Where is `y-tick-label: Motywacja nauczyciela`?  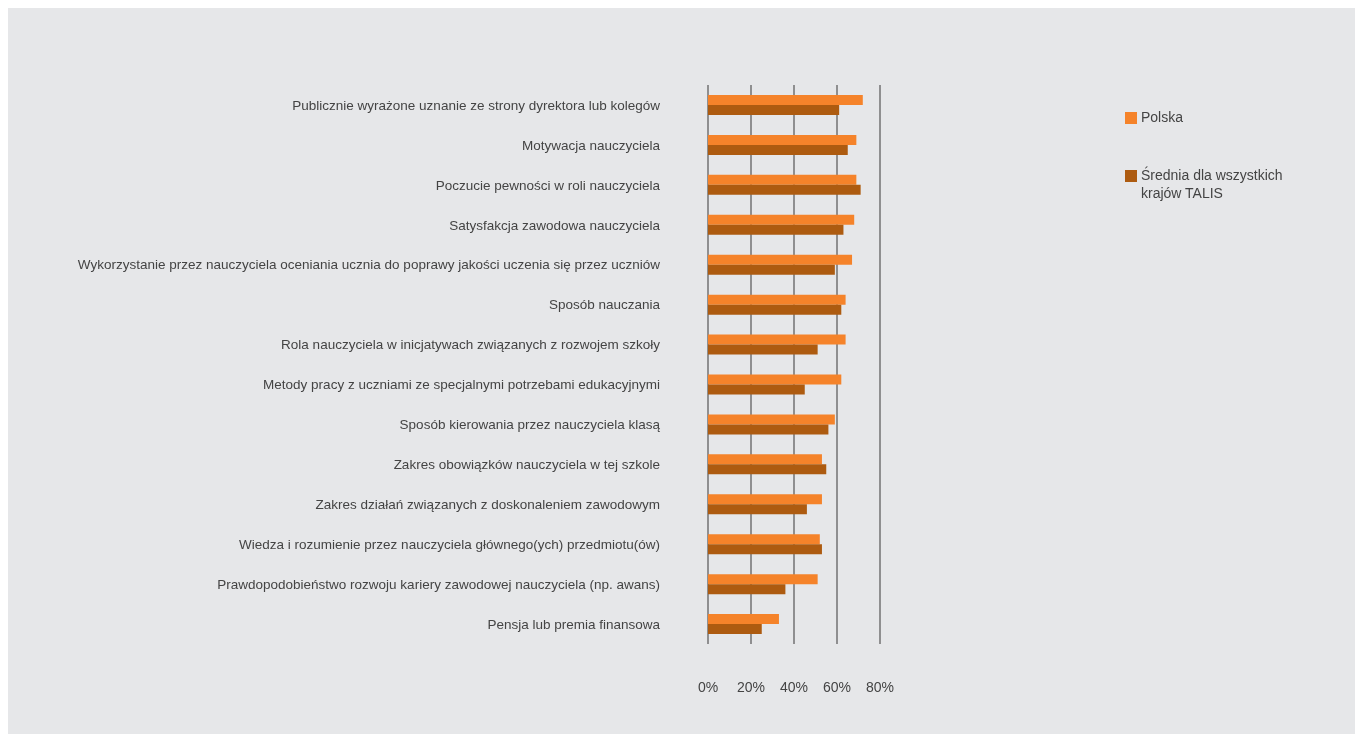
y-tick-label: Motywacja nauczyciela is located at coordinates (591, 145).